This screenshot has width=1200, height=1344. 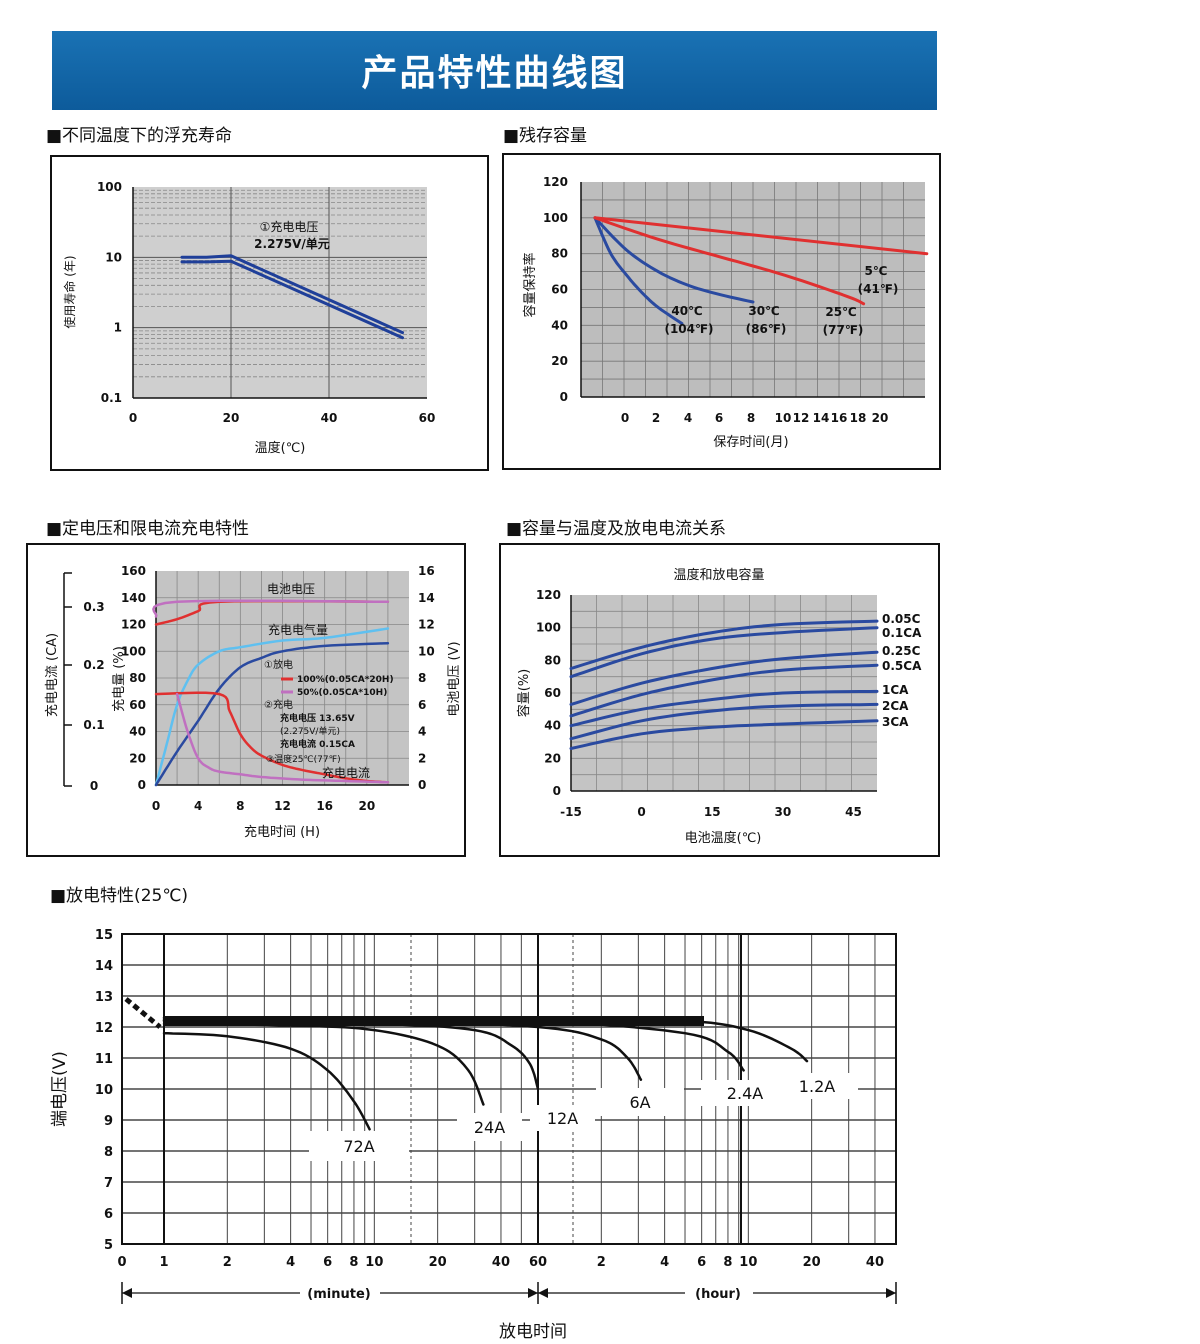 What do you see at coordinates (724, 690) in the screenshot?
I see `capacity-curve` at bounding box center [724, 690].